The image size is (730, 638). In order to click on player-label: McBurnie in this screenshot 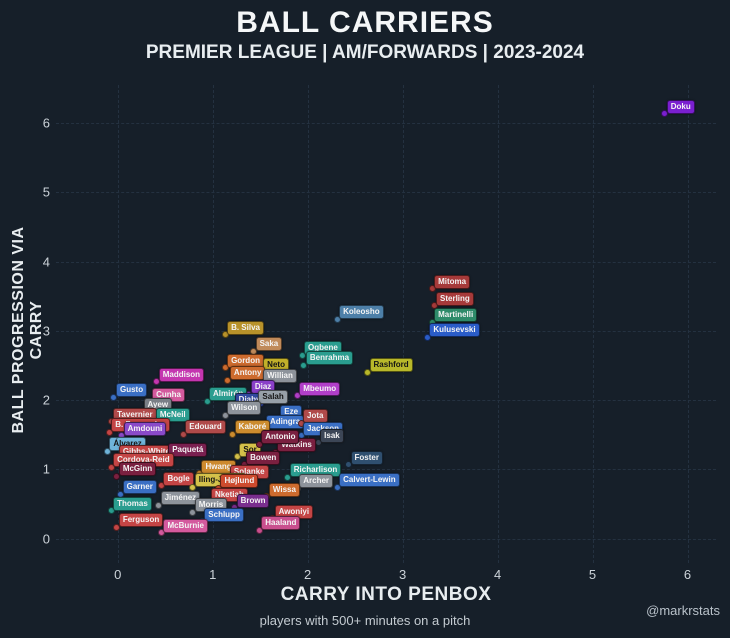, I will do `click(185, 525)`.